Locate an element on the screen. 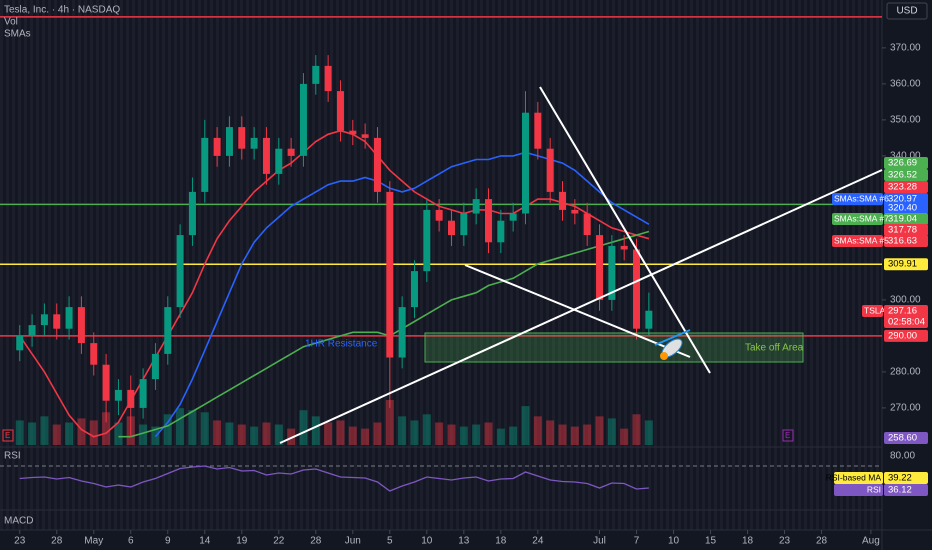  time-tick-label: 23 is located at coordinates (20, 541).